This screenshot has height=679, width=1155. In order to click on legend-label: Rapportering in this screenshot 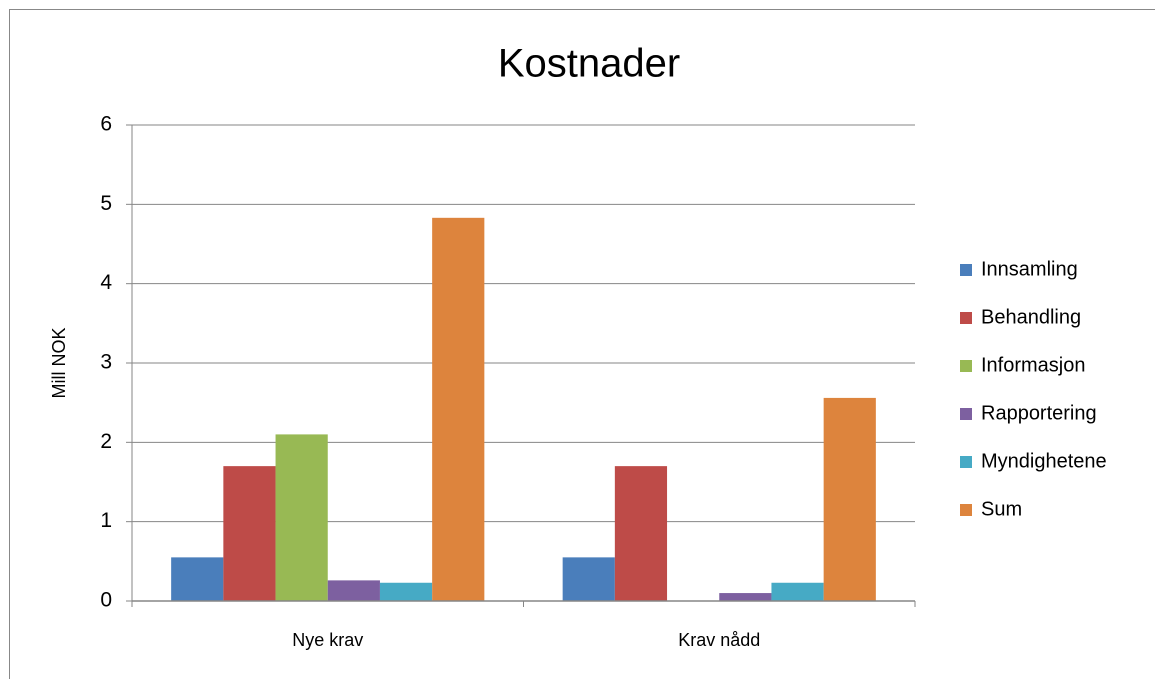, I will do `click(1039, 413)`.